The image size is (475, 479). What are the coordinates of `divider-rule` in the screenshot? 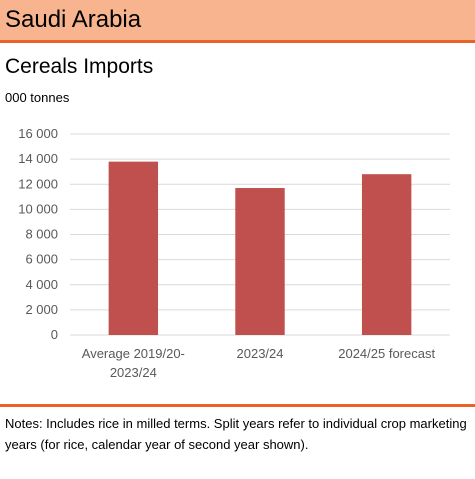 It's located at (237, 405).